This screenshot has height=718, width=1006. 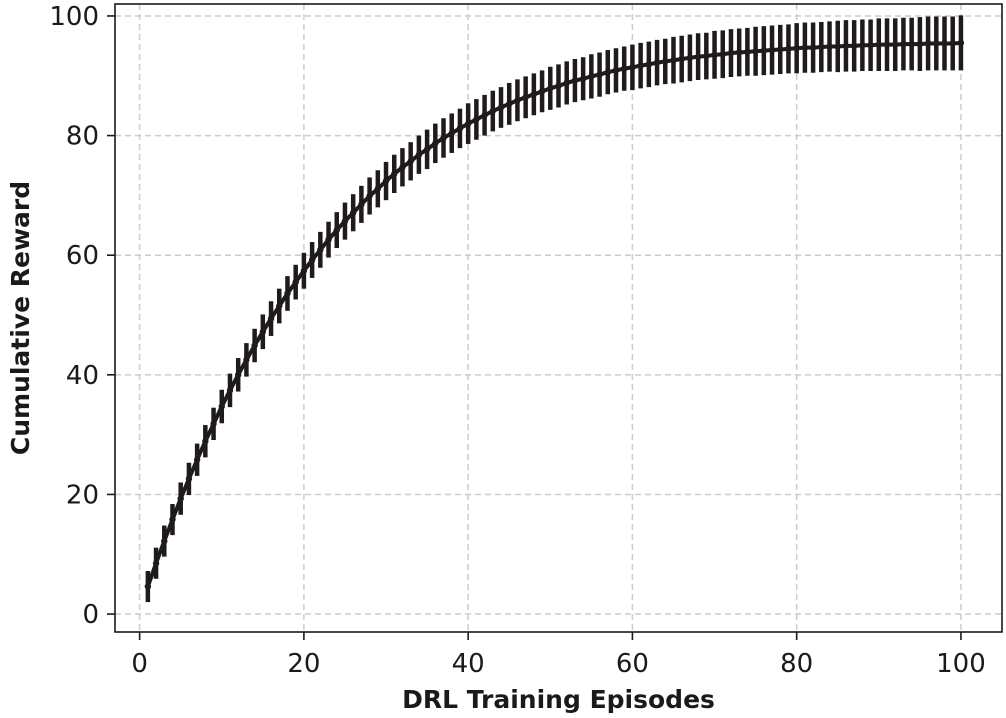 What do you see at coordinates (961, 664) in the screenshot?
I see `x-tick-label: 100` at bounding box center [961, 664].